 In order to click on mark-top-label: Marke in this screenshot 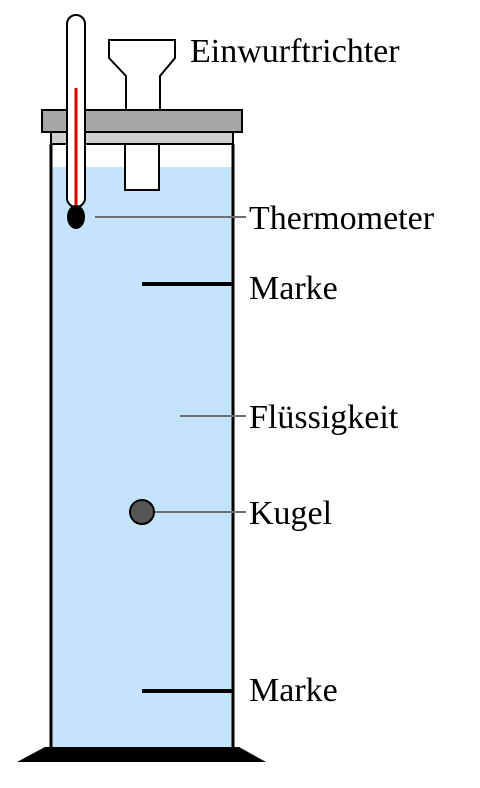, I will do `click(293, 288)`.